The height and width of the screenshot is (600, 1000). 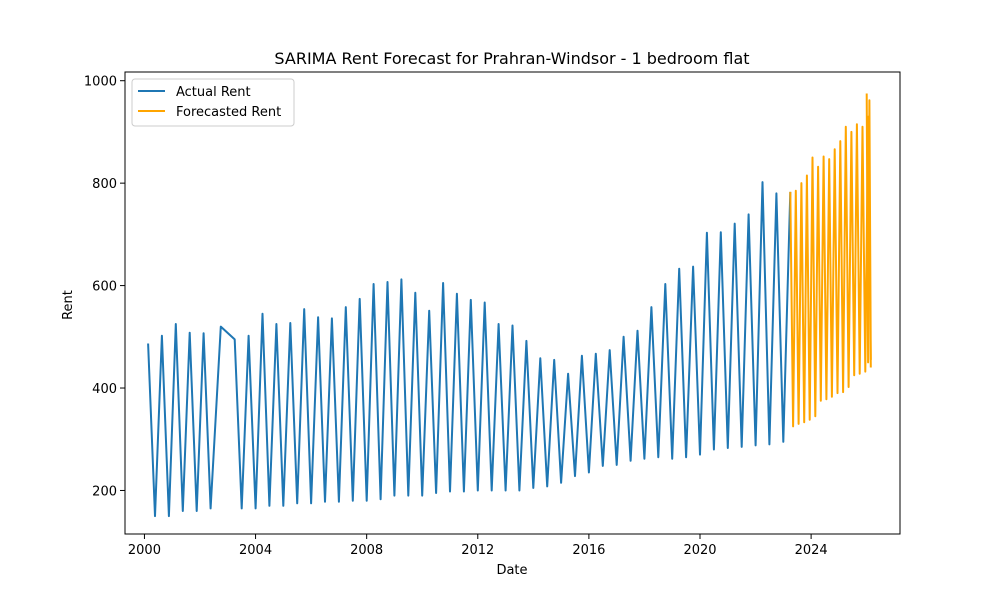 I want to click on legend-label-actual-rent: Actual Rent, so click(x=213, y=92).